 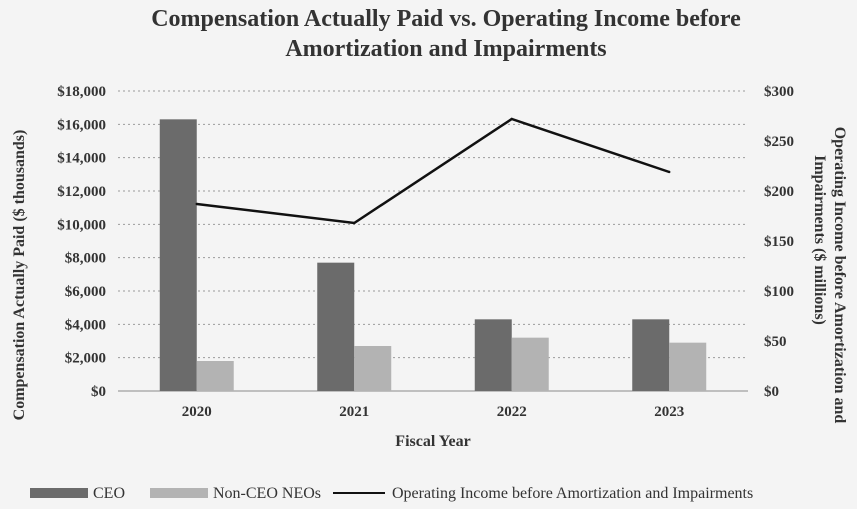 I want to click on y-right-tick-label: $250, so click(x=779, y=142).